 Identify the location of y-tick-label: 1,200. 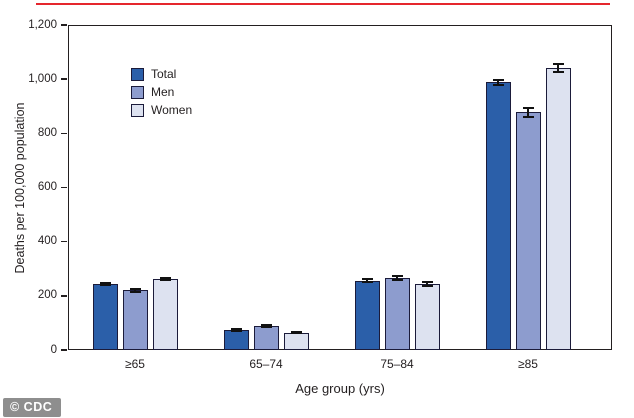
(42, 24).